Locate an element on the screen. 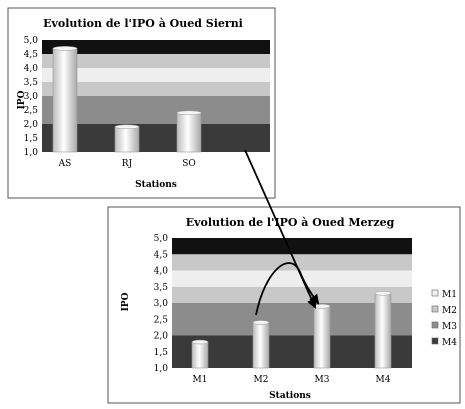  chart-title: Evolution de l'IPO à Oued Merzeg is located at coordinates (290, 222).